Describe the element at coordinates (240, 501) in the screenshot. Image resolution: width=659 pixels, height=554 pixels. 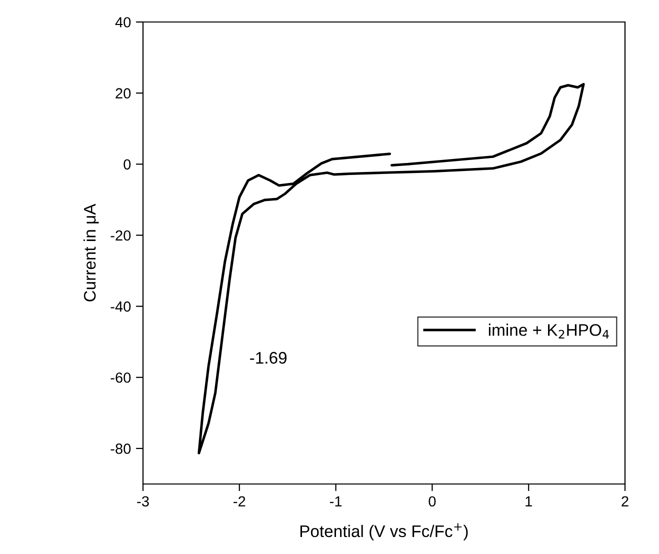
I see `x-tick-label: -2` at that location.